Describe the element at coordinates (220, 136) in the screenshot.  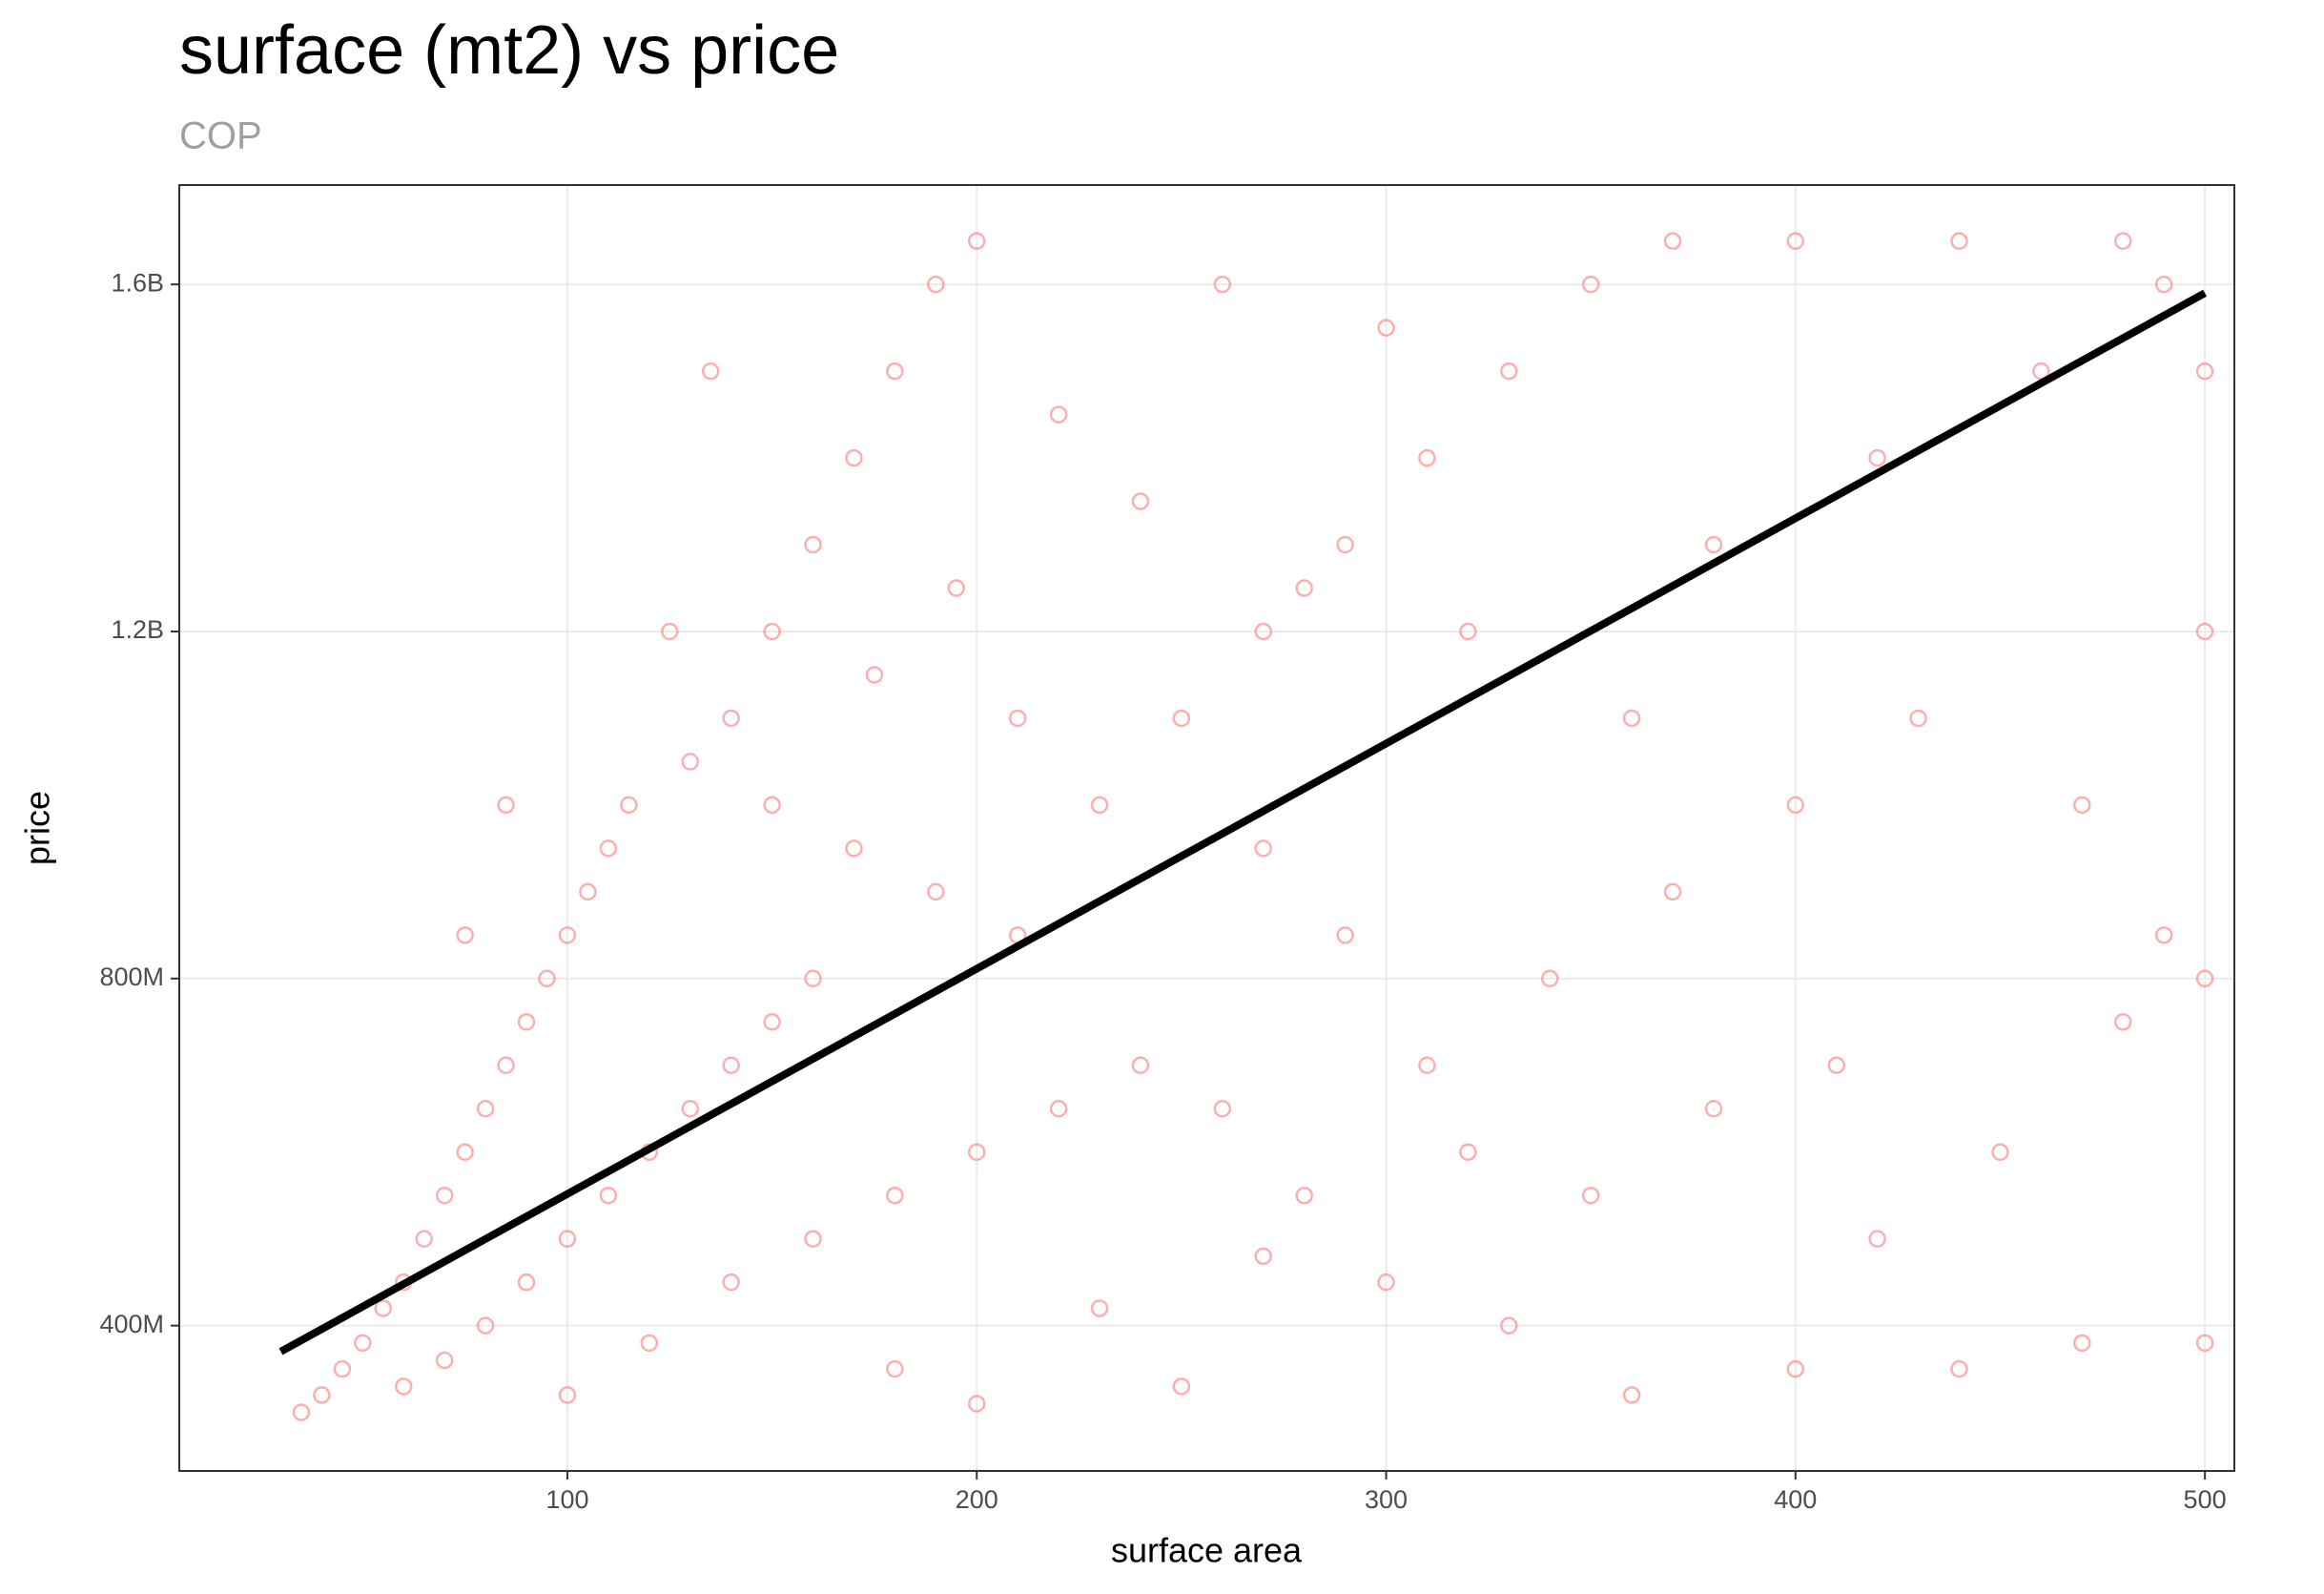
I see `chart-subtitle: COP` at that location.